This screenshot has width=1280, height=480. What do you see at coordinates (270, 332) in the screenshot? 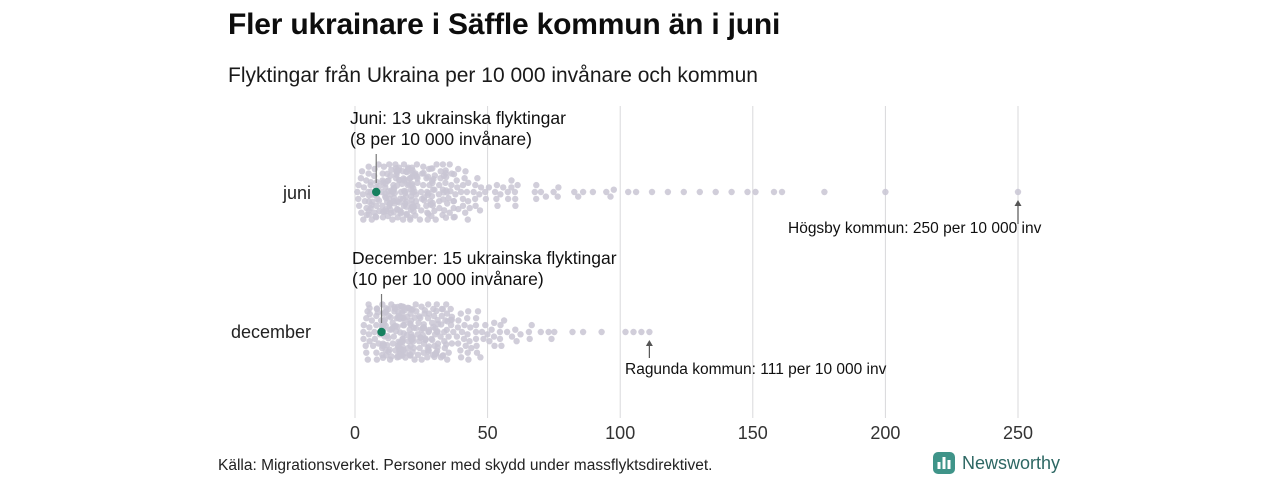
I see `row-label-december: december` at bounding box center [270, 332].